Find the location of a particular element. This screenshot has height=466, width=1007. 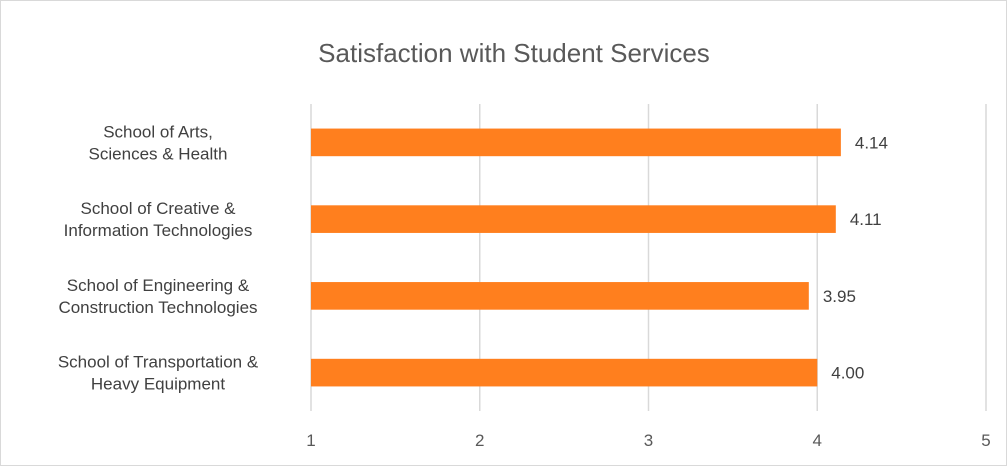

x-tick-label: 4 is located at coordinates (817, 440).